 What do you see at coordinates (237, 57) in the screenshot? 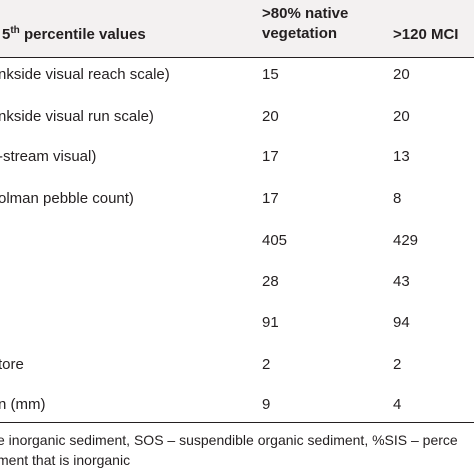
I see `header-rule` at bounding box center [237, 57].